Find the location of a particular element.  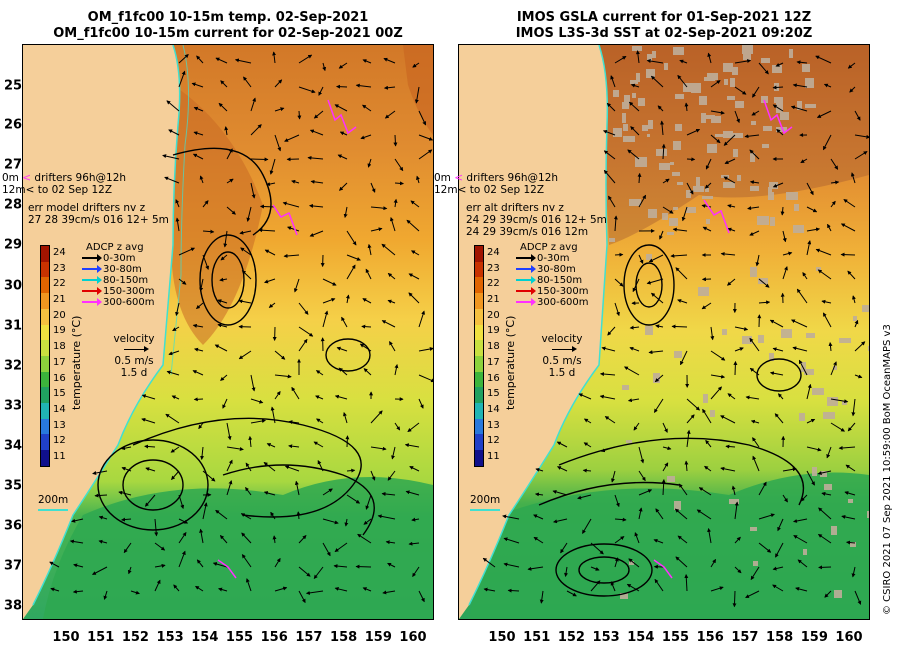

x-tick: 150 is located at coordinates (502, 637).